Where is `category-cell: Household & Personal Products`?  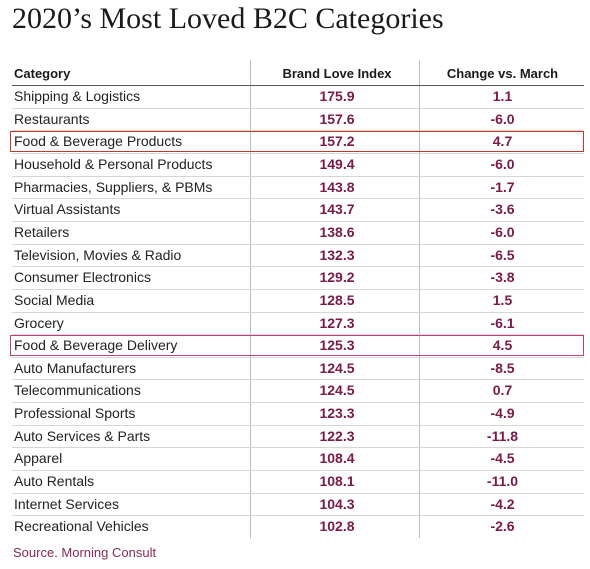
category-cell: Household & Personal Products is located at coordinates (113, 163).